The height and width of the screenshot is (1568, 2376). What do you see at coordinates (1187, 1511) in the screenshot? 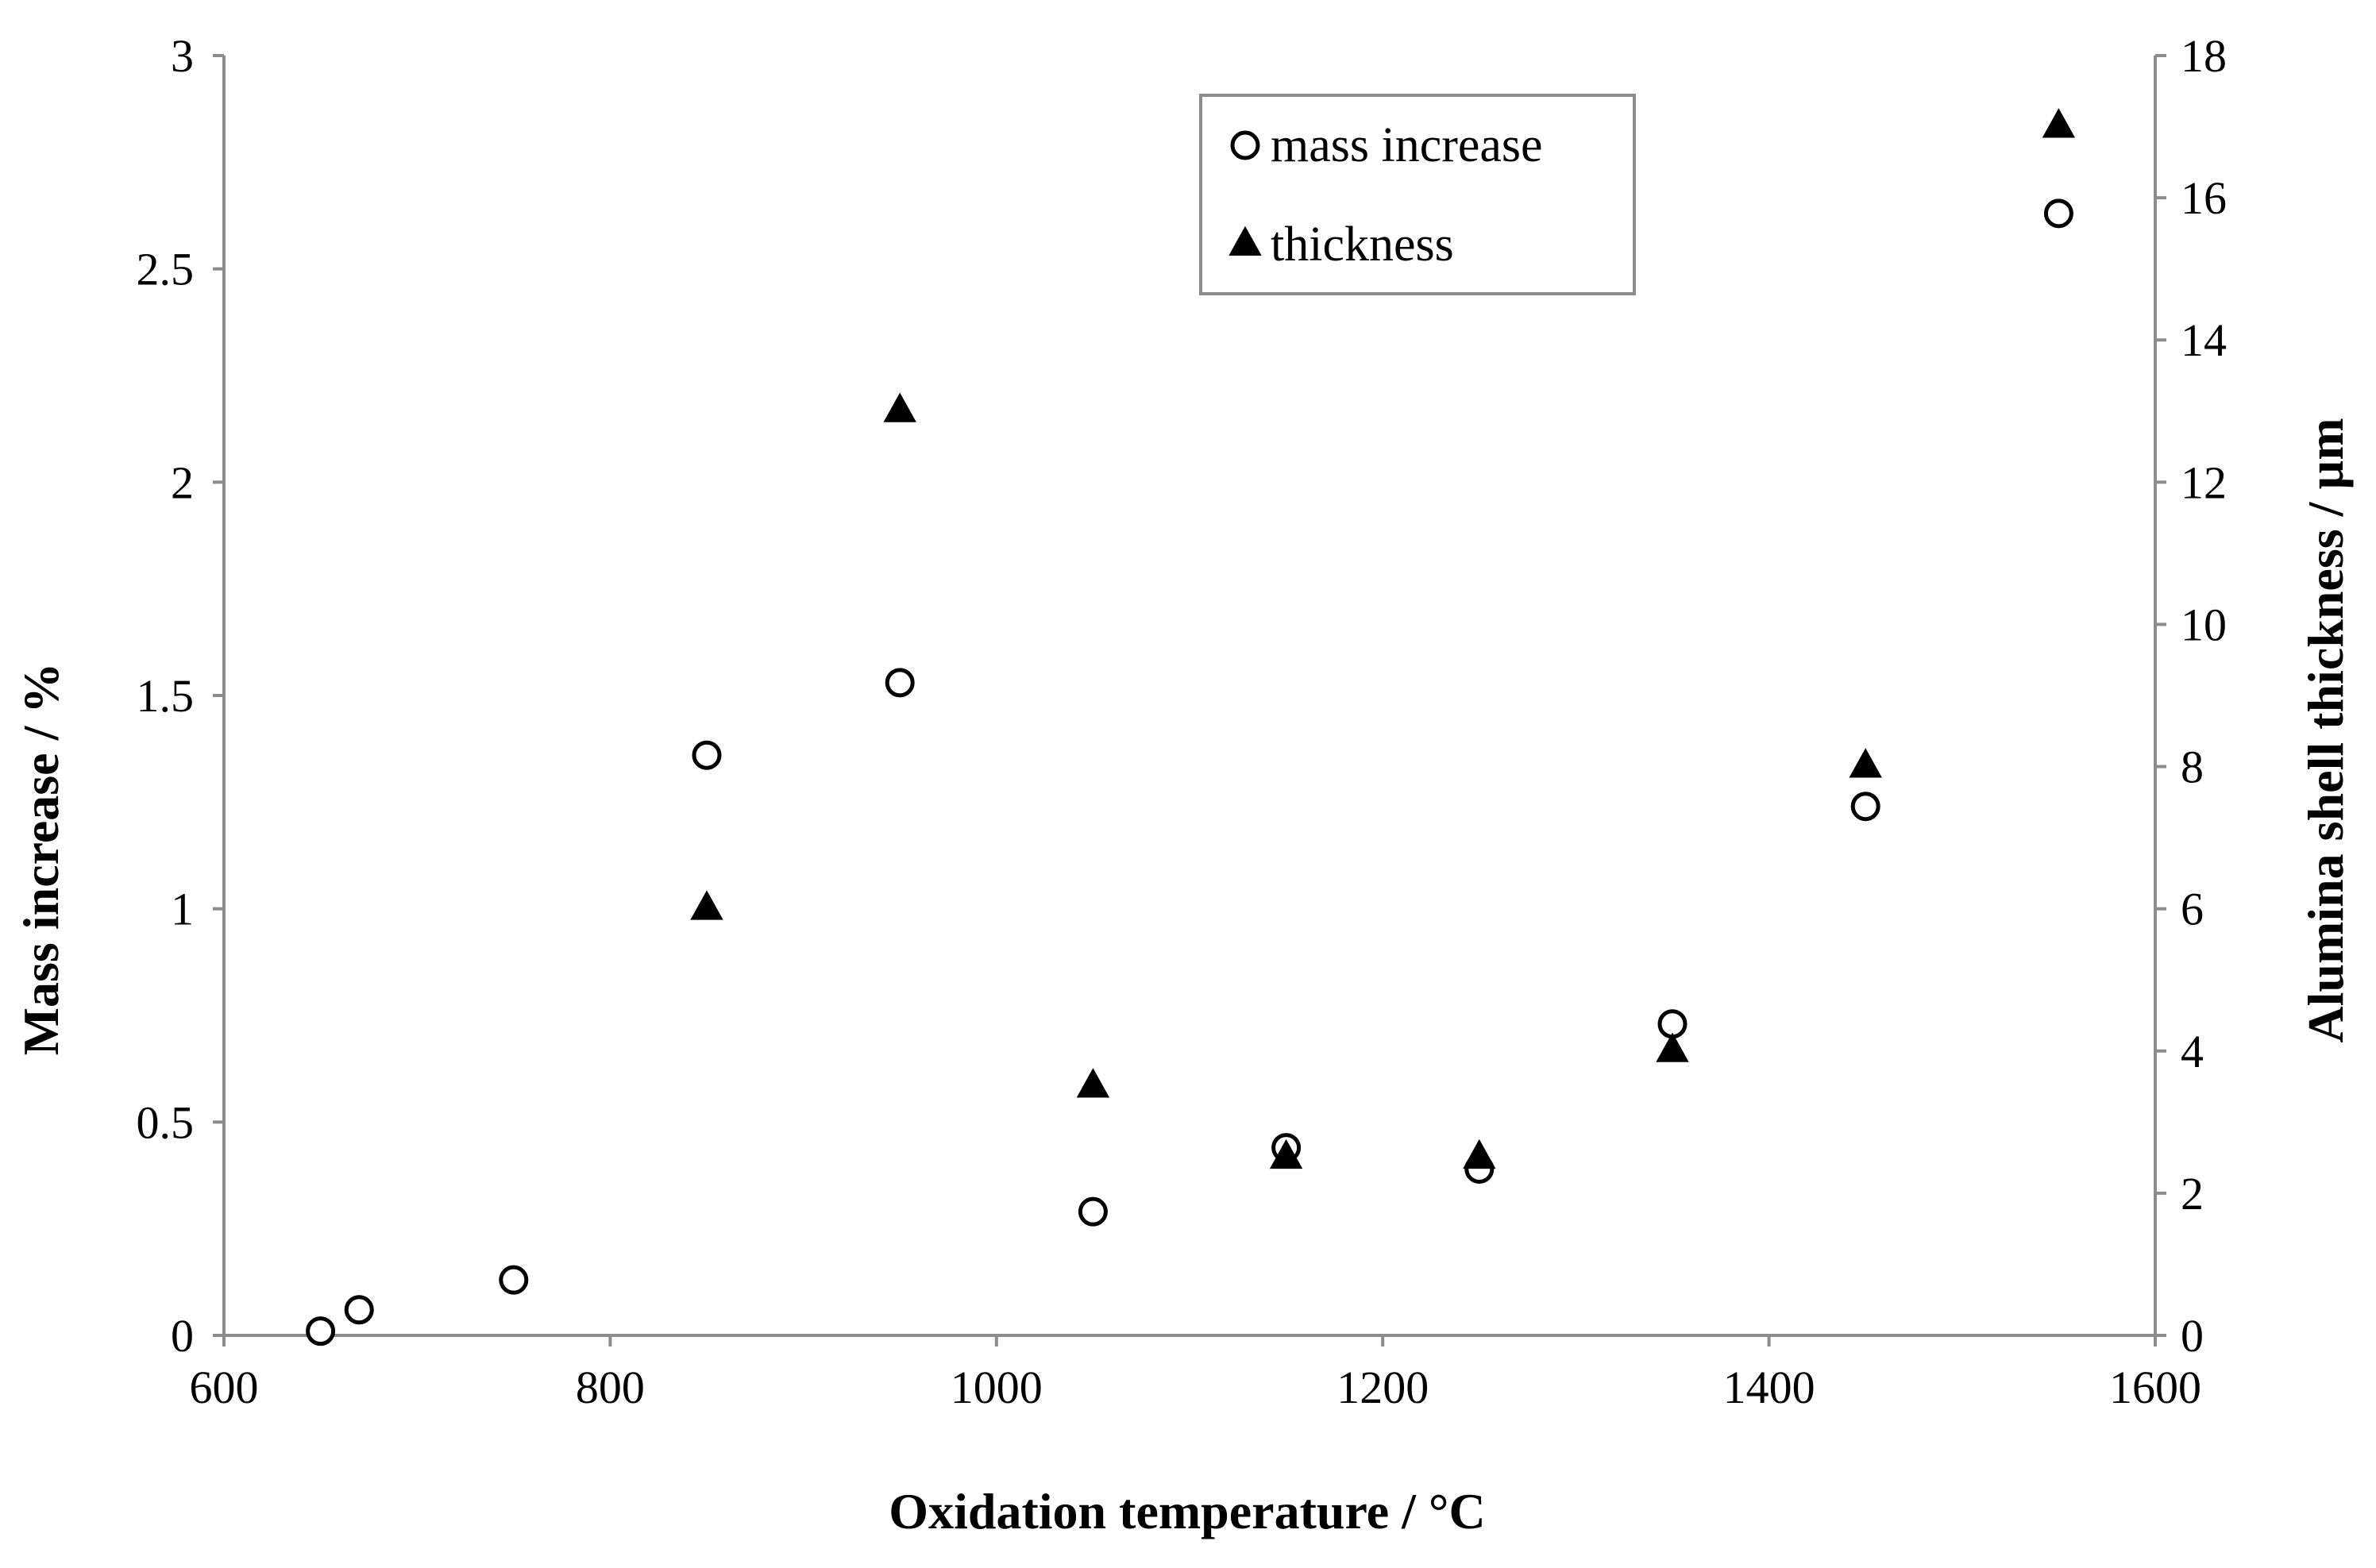
I see `x-axis-title: Oxidation temperature / °C` at bounding box center [1187, 1511].